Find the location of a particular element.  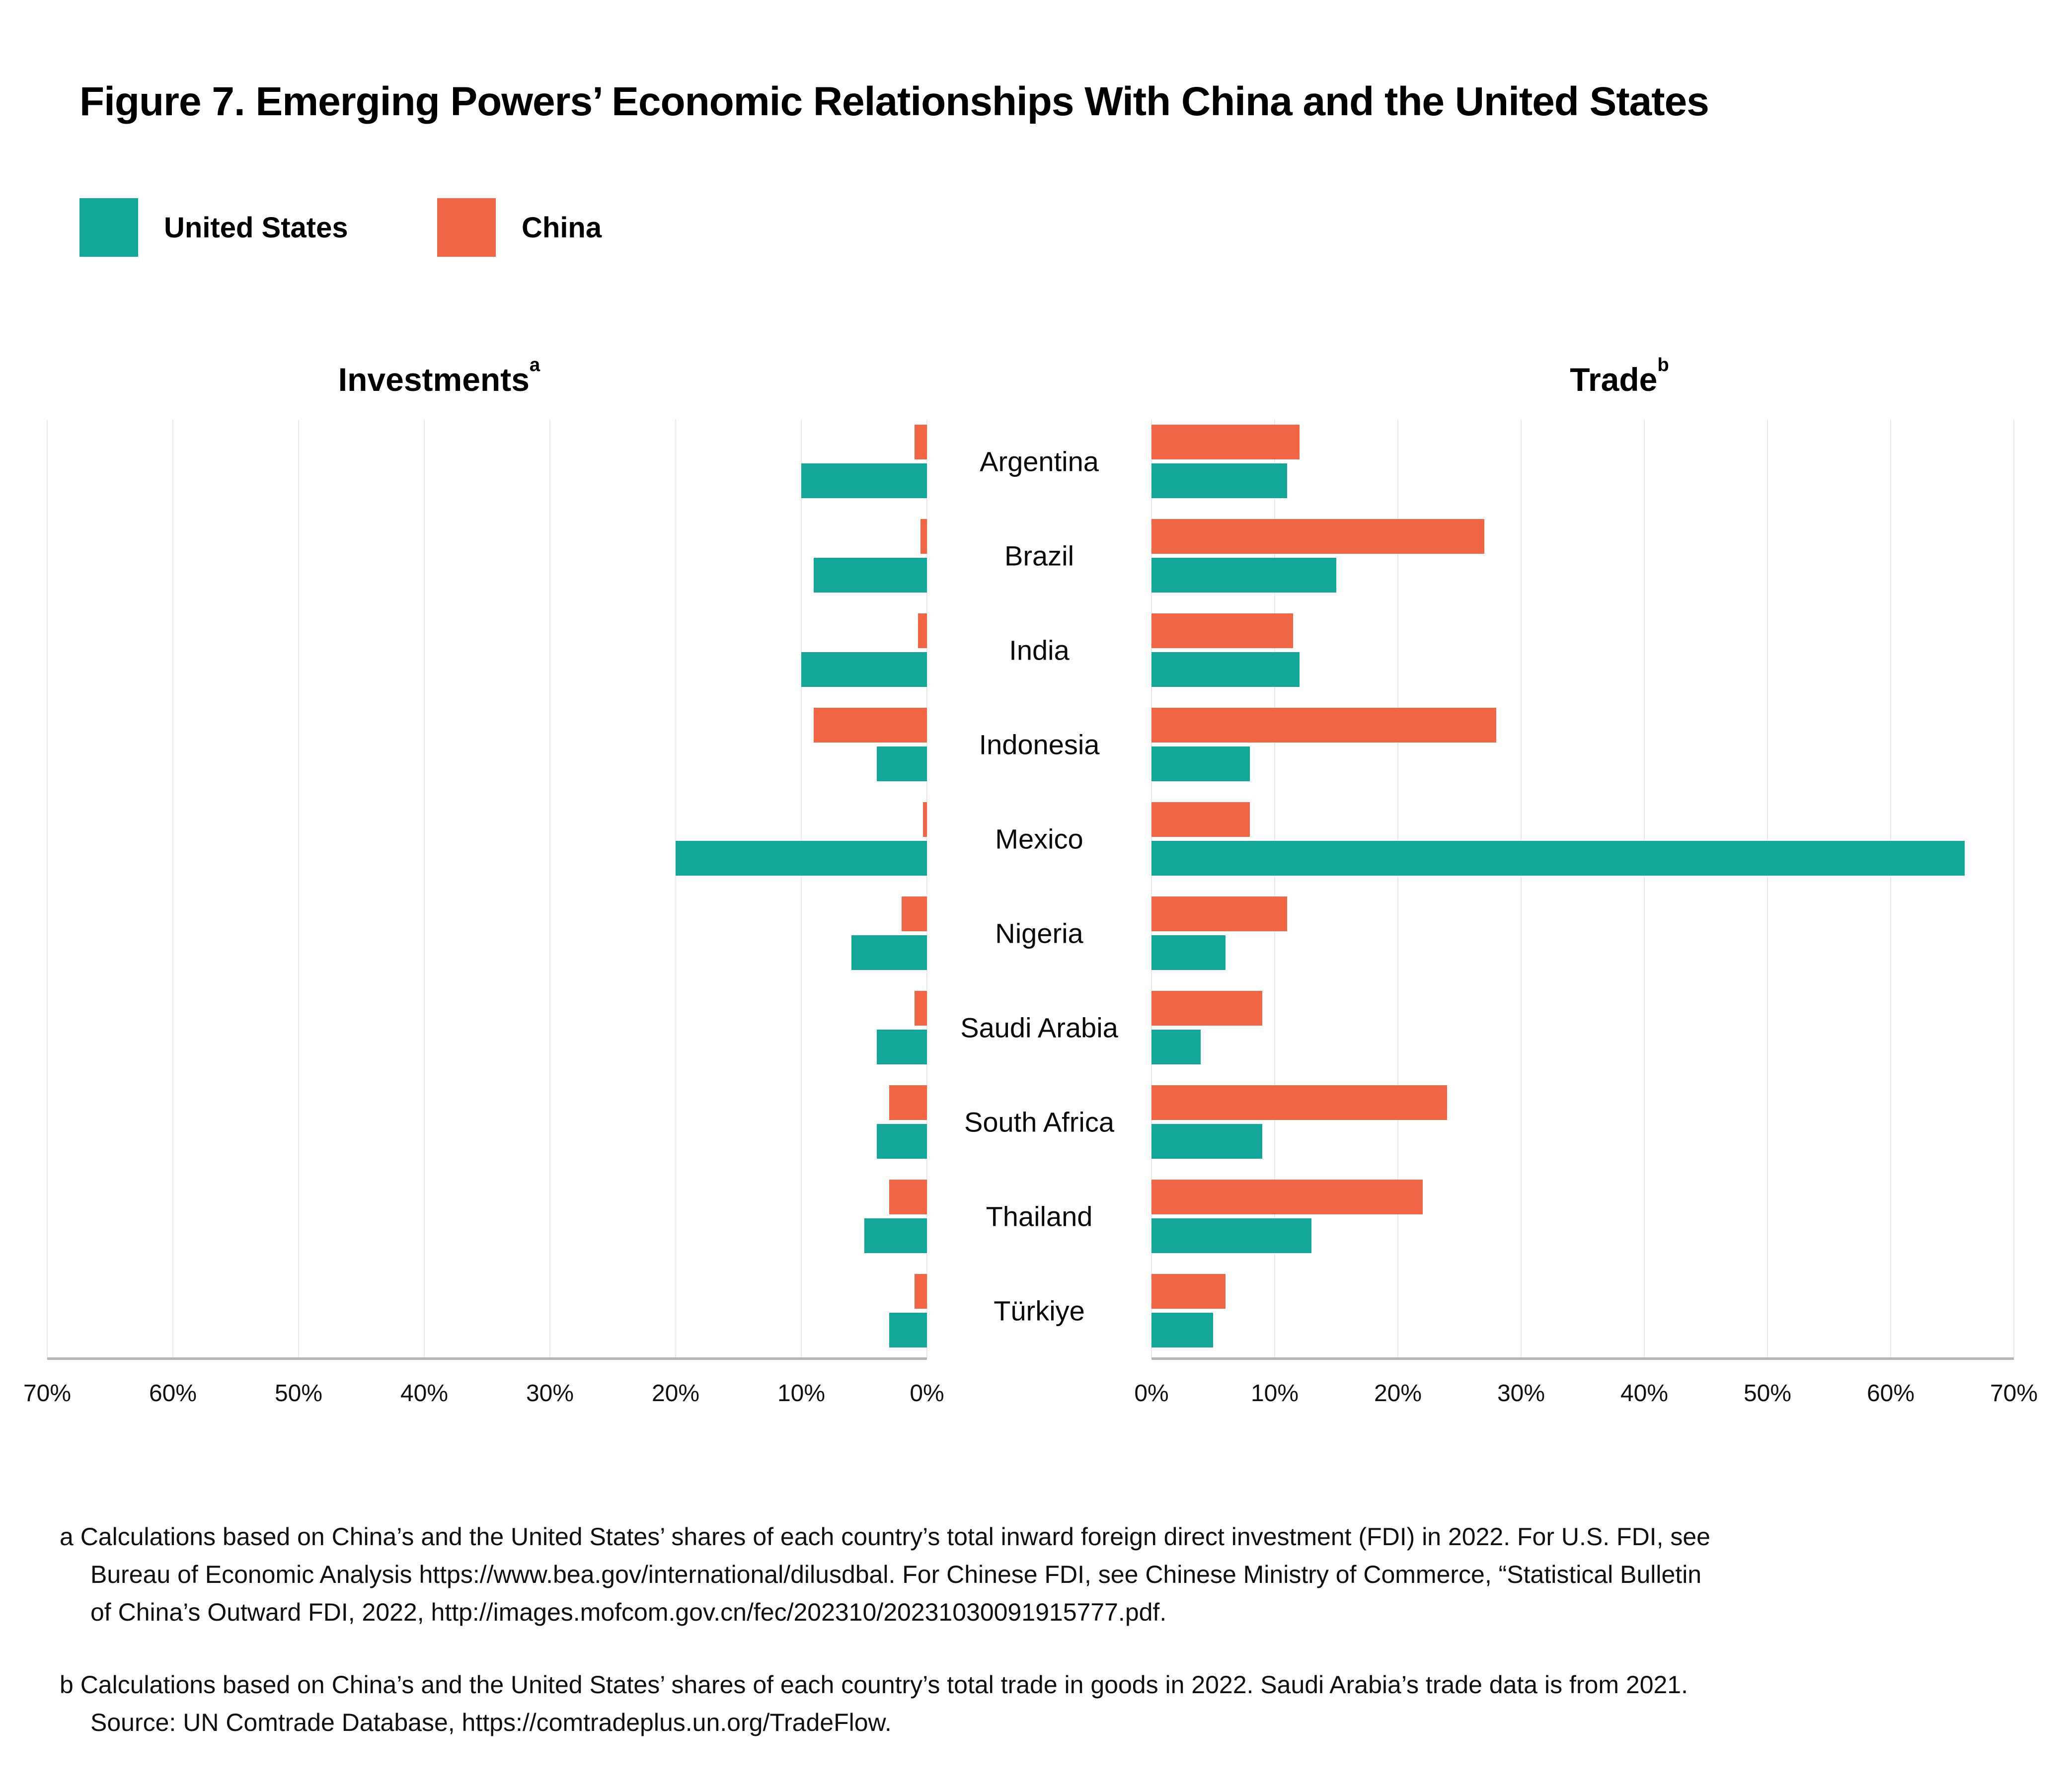

bar-trade-china-india is located at coordinates (1222, 631).